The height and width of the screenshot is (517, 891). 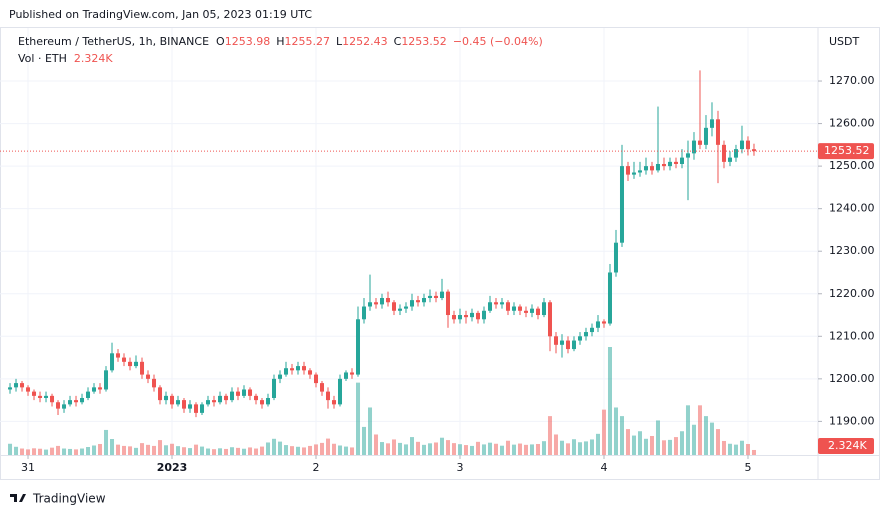 What do you see at coordinates (28, 467) in the screenshot?
I see `x-tick-label: 31` at bounding box center [28, 467].